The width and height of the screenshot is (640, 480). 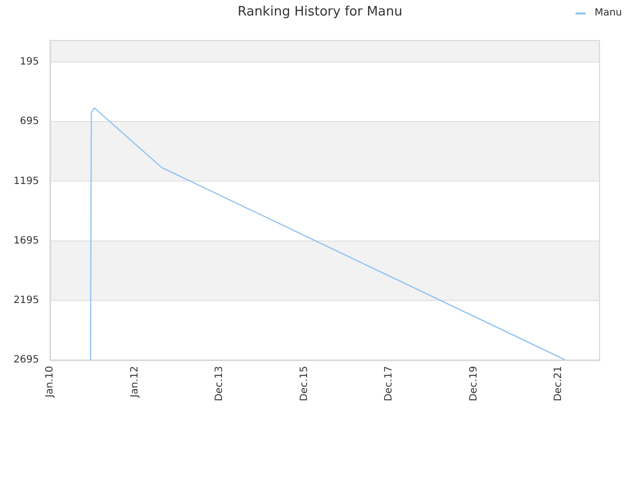 What do you see at coordinates (474, 384) in the screenshot?
I see `x-tick-label: Dec.19` at bounding box center [474, 384].